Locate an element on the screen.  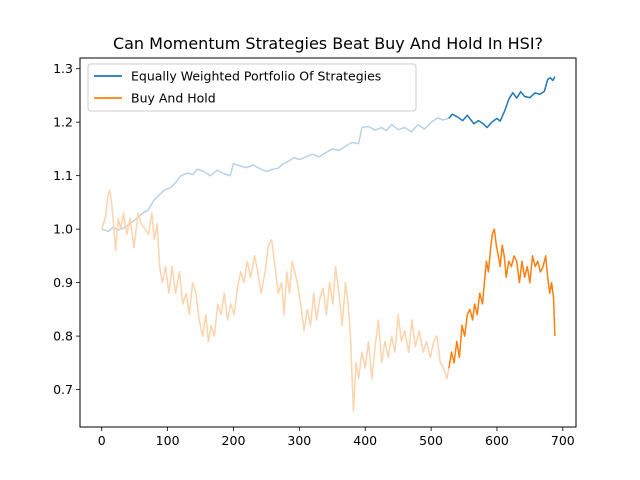
y-axis: 0.7 0.8 0.9 1.0 1.1 1.2 1.3 is located at coordinates (66, 229).